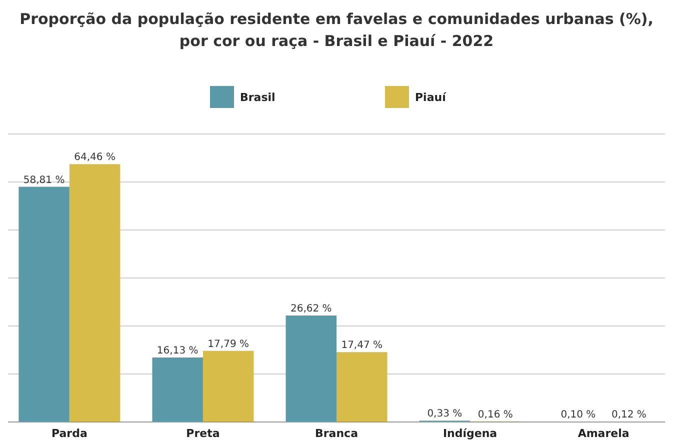 The image size is (673, 441). What do you see at coordinates (95, 158) in the screenshot?
I see `data-label: 64,46 %` at bounding box center [95, 158].